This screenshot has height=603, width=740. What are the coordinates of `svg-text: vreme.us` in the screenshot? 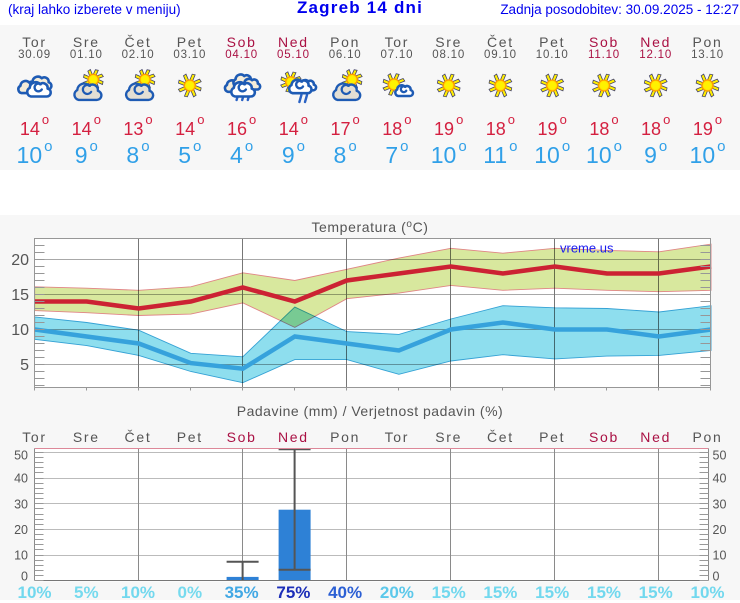 It's located at (587, 248).